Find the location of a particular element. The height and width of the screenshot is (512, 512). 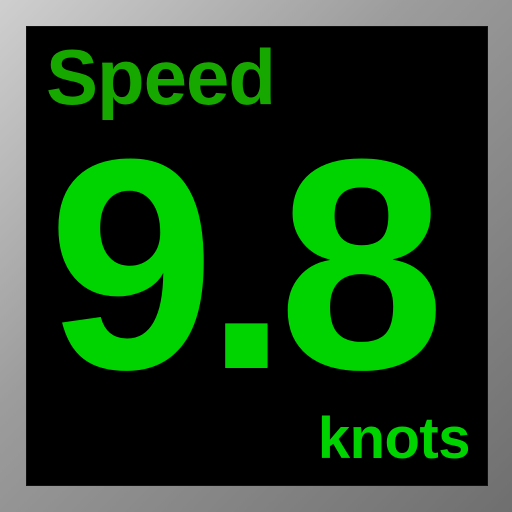

speed-label: Speed is located at coordinates (161, 77).